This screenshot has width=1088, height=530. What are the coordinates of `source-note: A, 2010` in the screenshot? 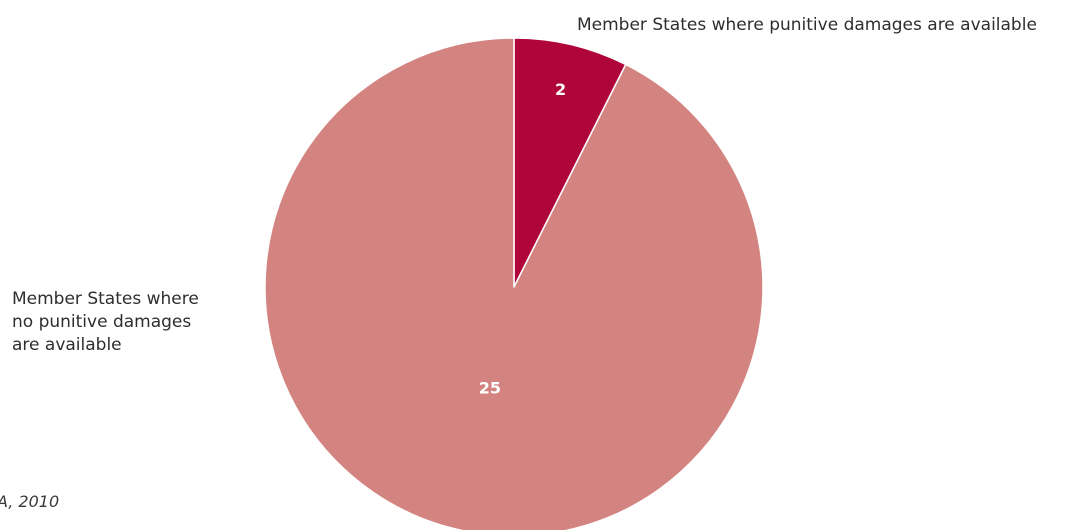 It's located at (30, 501).